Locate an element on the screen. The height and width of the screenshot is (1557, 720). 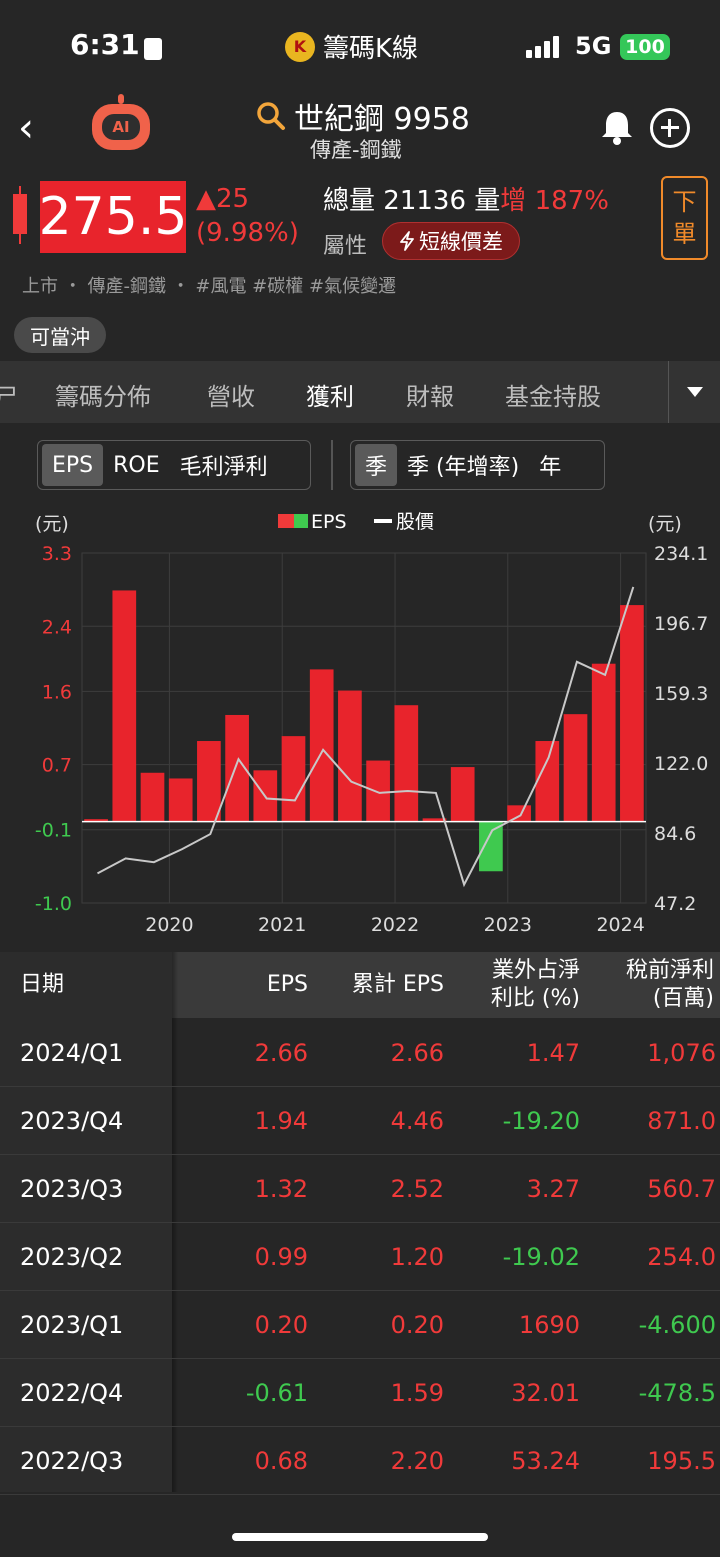
candle-body is located at coordinates (20, 214).